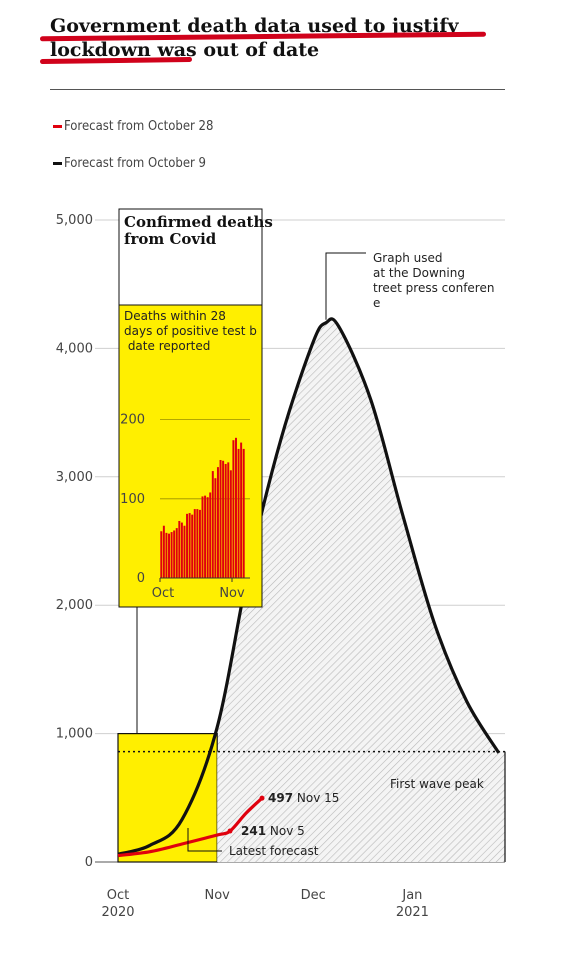  I want to click on label-nov5: 241 Nov 5, so click(273, 831).